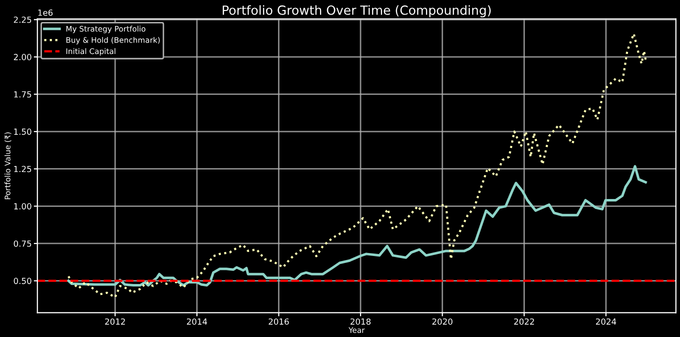  I want to click on x-tick-label: 2014, so click(197, 321).